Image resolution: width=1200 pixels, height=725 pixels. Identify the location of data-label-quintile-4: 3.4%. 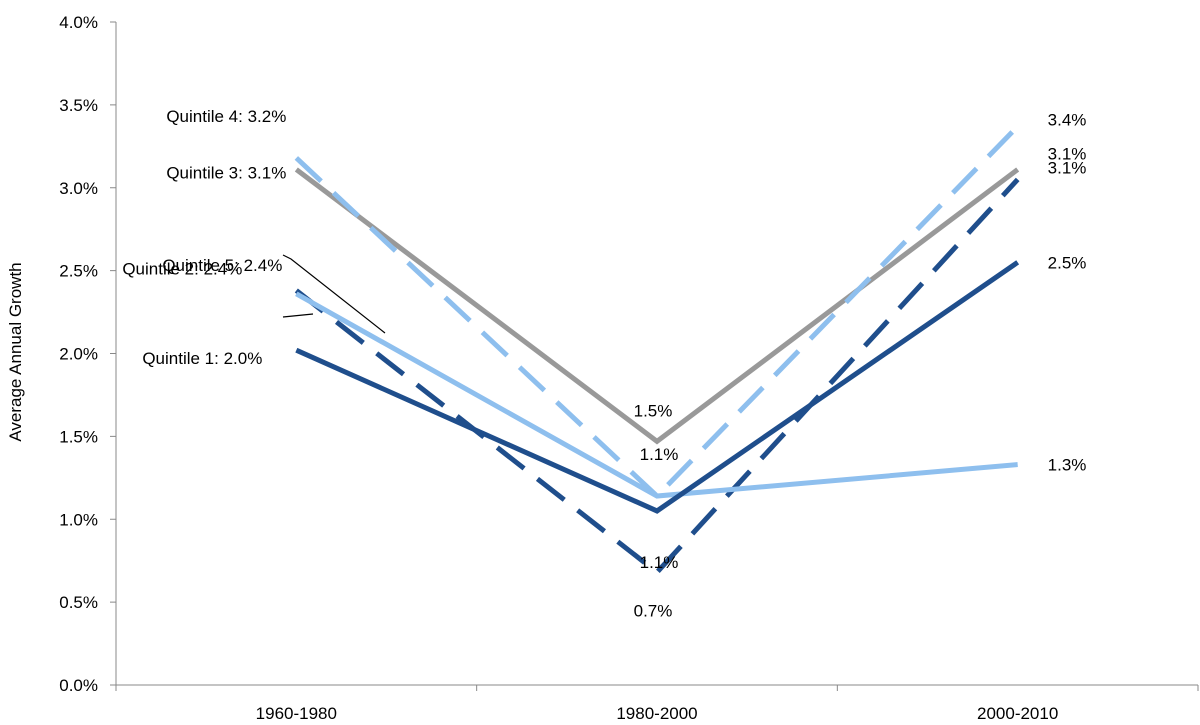
(1067, 119).